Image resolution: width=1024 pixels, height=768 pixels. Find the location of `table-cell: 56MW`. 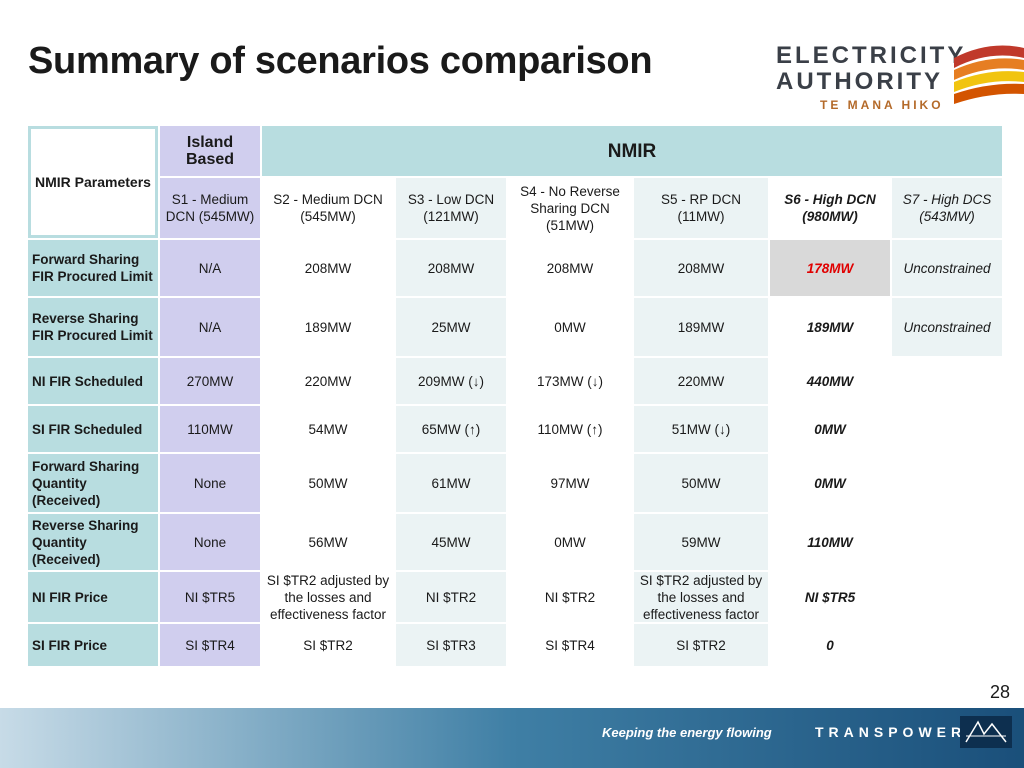

table-cell: 56MW is located at coordinates (328, 542).